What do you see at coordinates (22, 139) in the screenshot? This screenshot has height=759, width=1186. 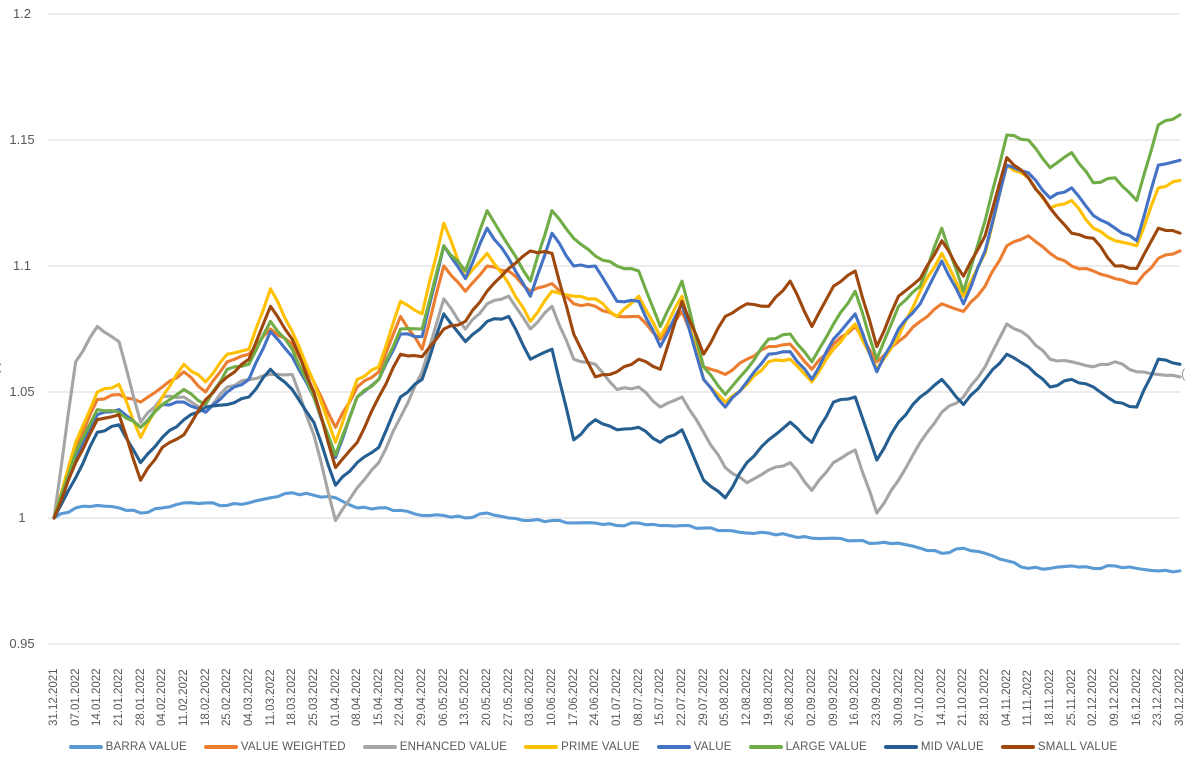 I see `y-tick-label: 1.15` at bounding box center [22, 139].